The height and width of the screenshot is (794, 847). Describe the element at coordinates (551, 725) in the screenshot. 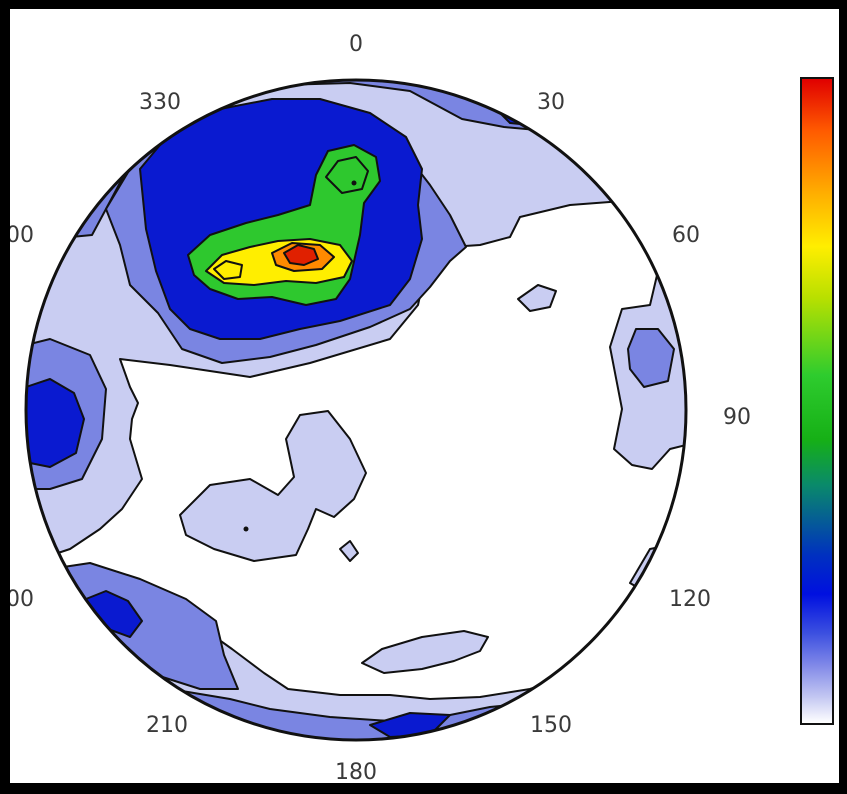

I see `angle-label-150: 150` at that location.